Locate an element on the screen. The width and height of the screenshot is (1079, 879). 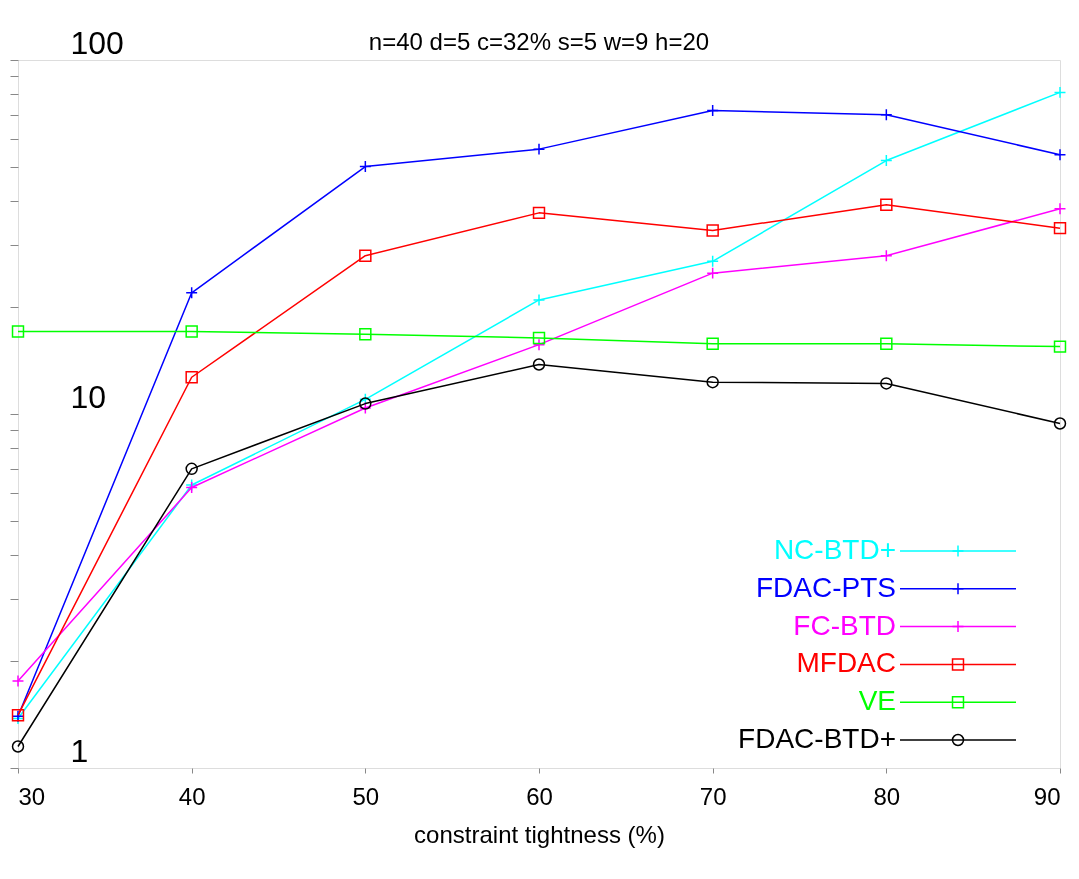
x-axis-title: constraint tightness (%) is located at coordinates (539, 834).